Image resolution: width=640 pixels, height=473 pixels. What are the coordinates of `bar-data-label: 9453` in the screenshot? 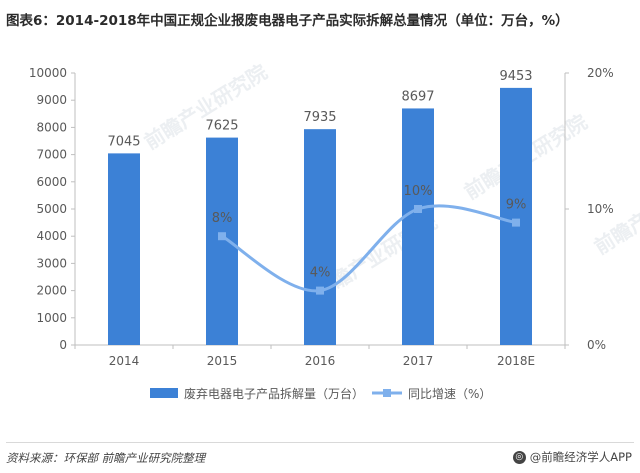 It's located at (515, 76).